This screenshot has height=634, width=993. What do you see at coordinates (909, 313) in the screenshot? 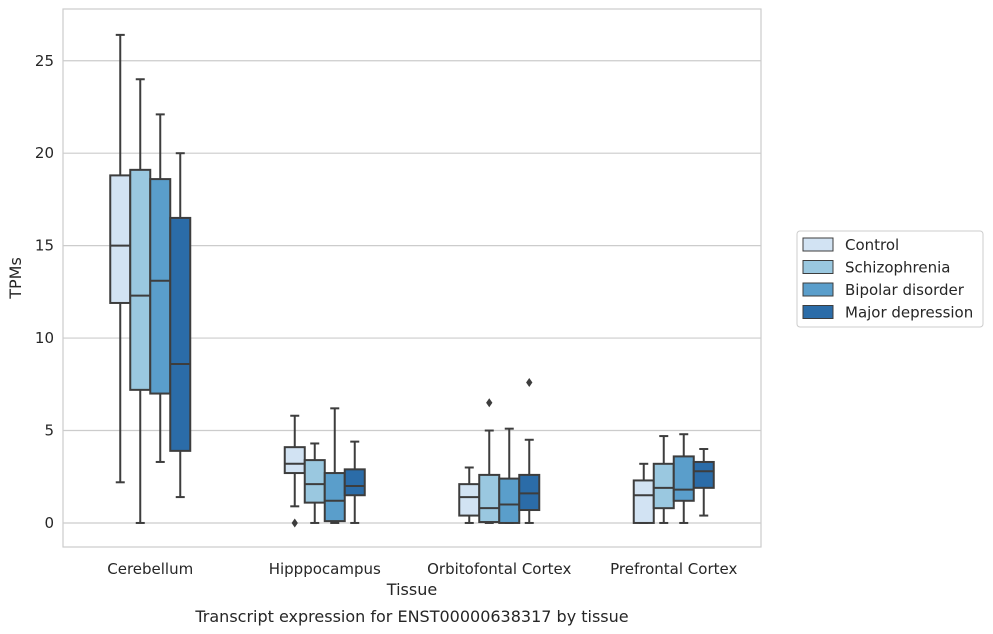
I see `legend-label: Major depression` at bounding box center [909, 313].